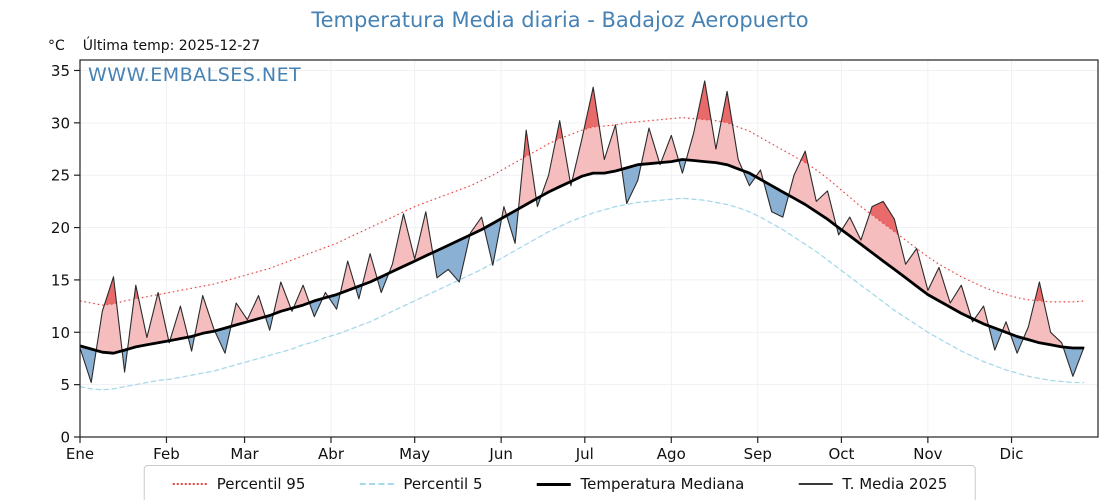 This screenshot has width=1120, height=500. I want to click on legend-label-percentil5: Percentil 5, so click(443, 484).